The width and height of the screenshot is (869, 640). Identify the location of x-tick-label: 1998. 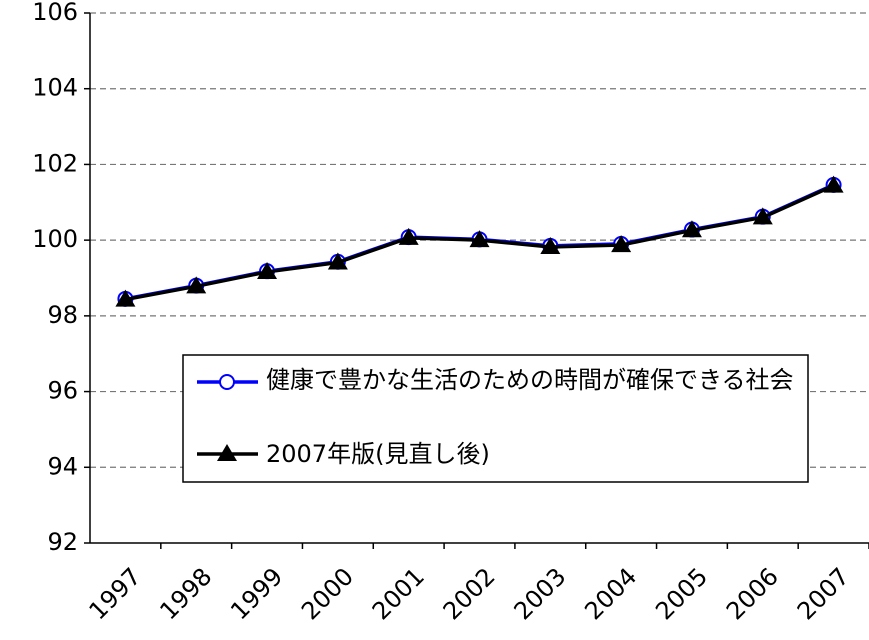
(185, 593).